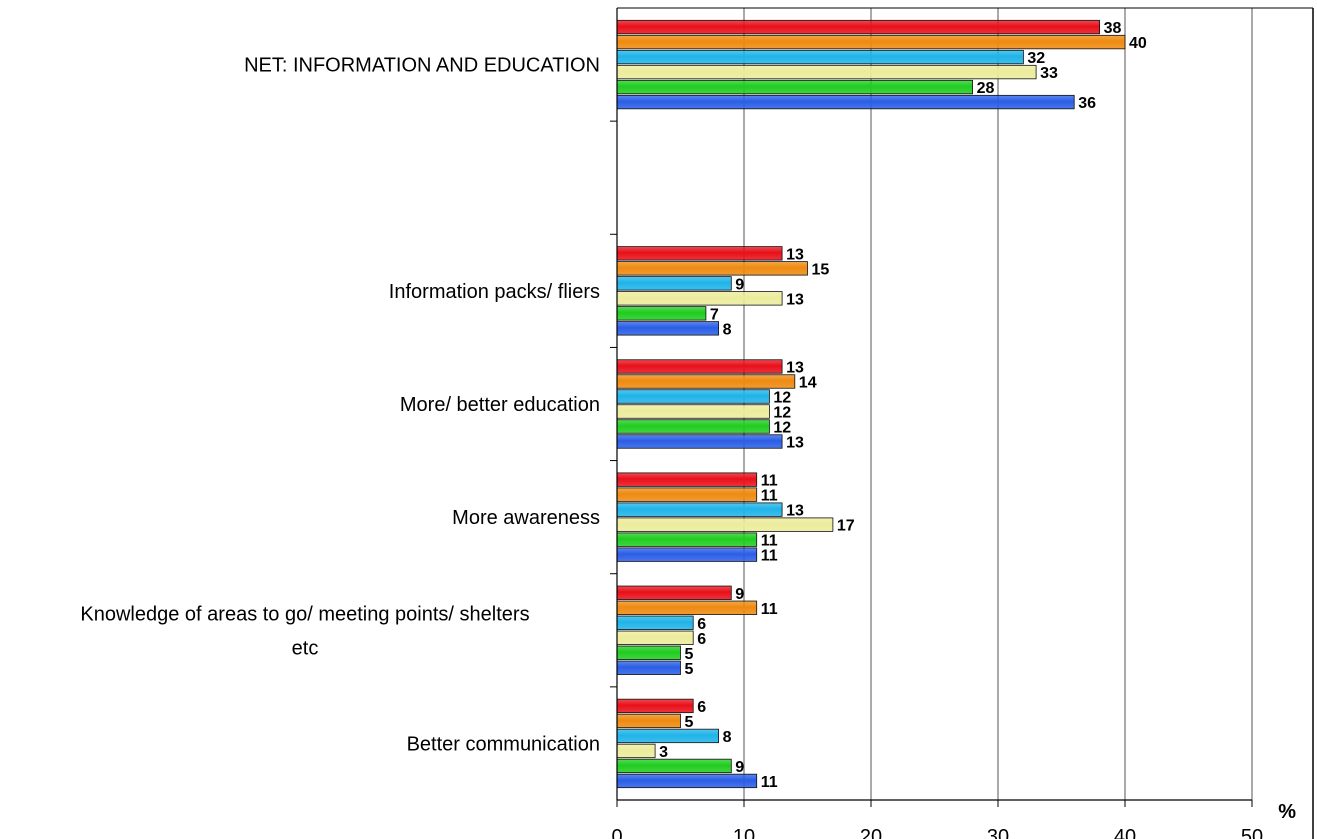  I want to click on data-label-cat4-series4: 11, so click(769, 541).